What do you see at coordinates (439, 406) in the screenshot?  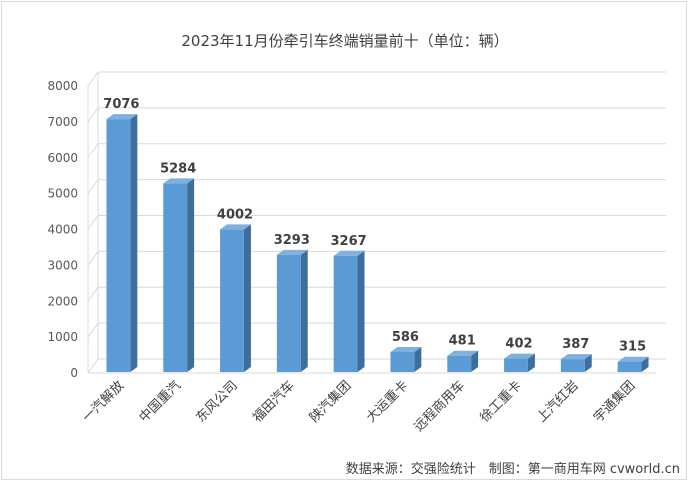 I see `x-tick-label: 远程商用车` at bounding box center [439, 406].